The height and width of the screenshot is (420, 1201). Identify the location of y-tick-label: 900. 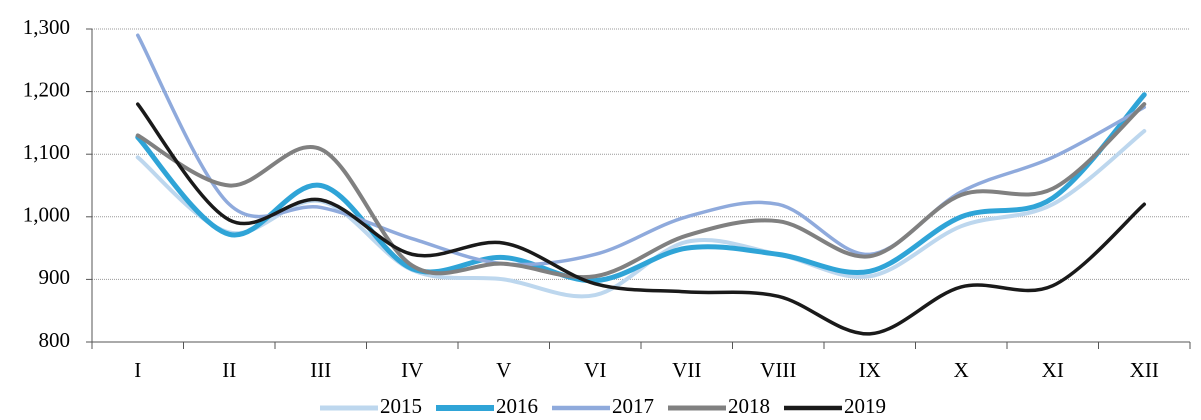
(55, 277).